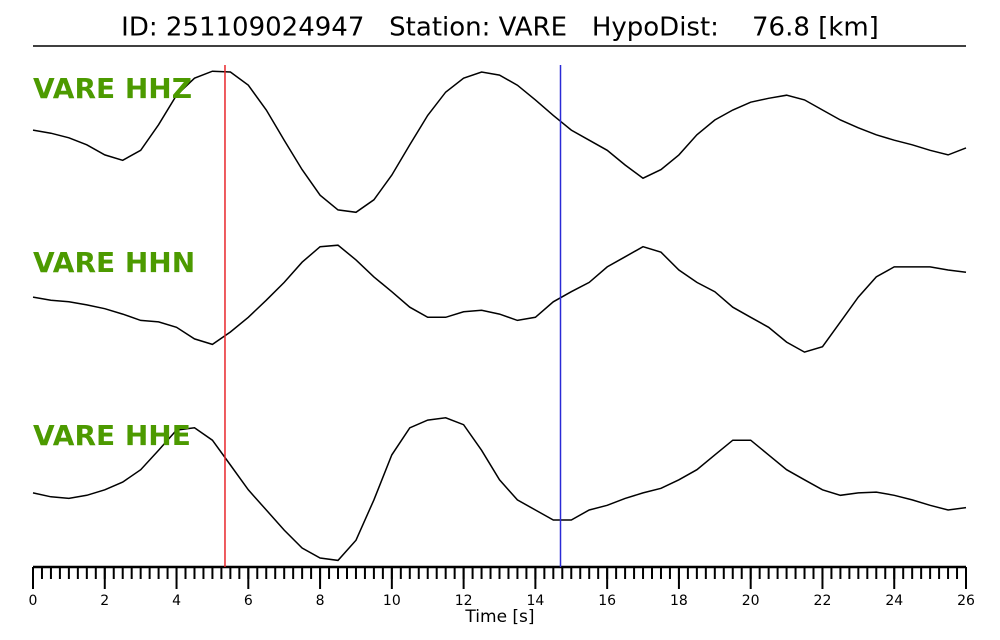  What do you see at coordinates (464, 601) in the screenshot?
I see `x-tick-label: 12` at bounding box center [464, 601].